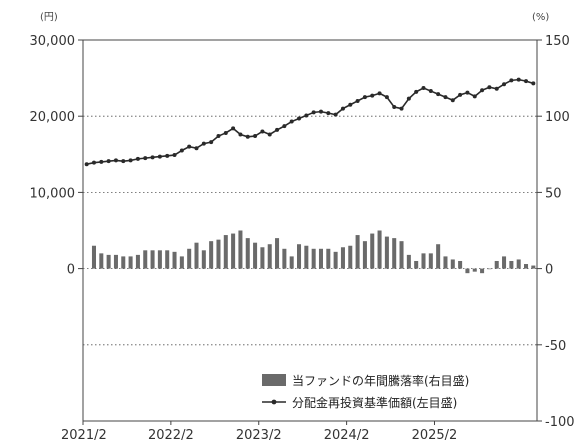  Describe the element at coordinates (374, 402) in the screenshot. I see `legend-line-label: 分配金再投資基準価額(左目盛)` at that location.